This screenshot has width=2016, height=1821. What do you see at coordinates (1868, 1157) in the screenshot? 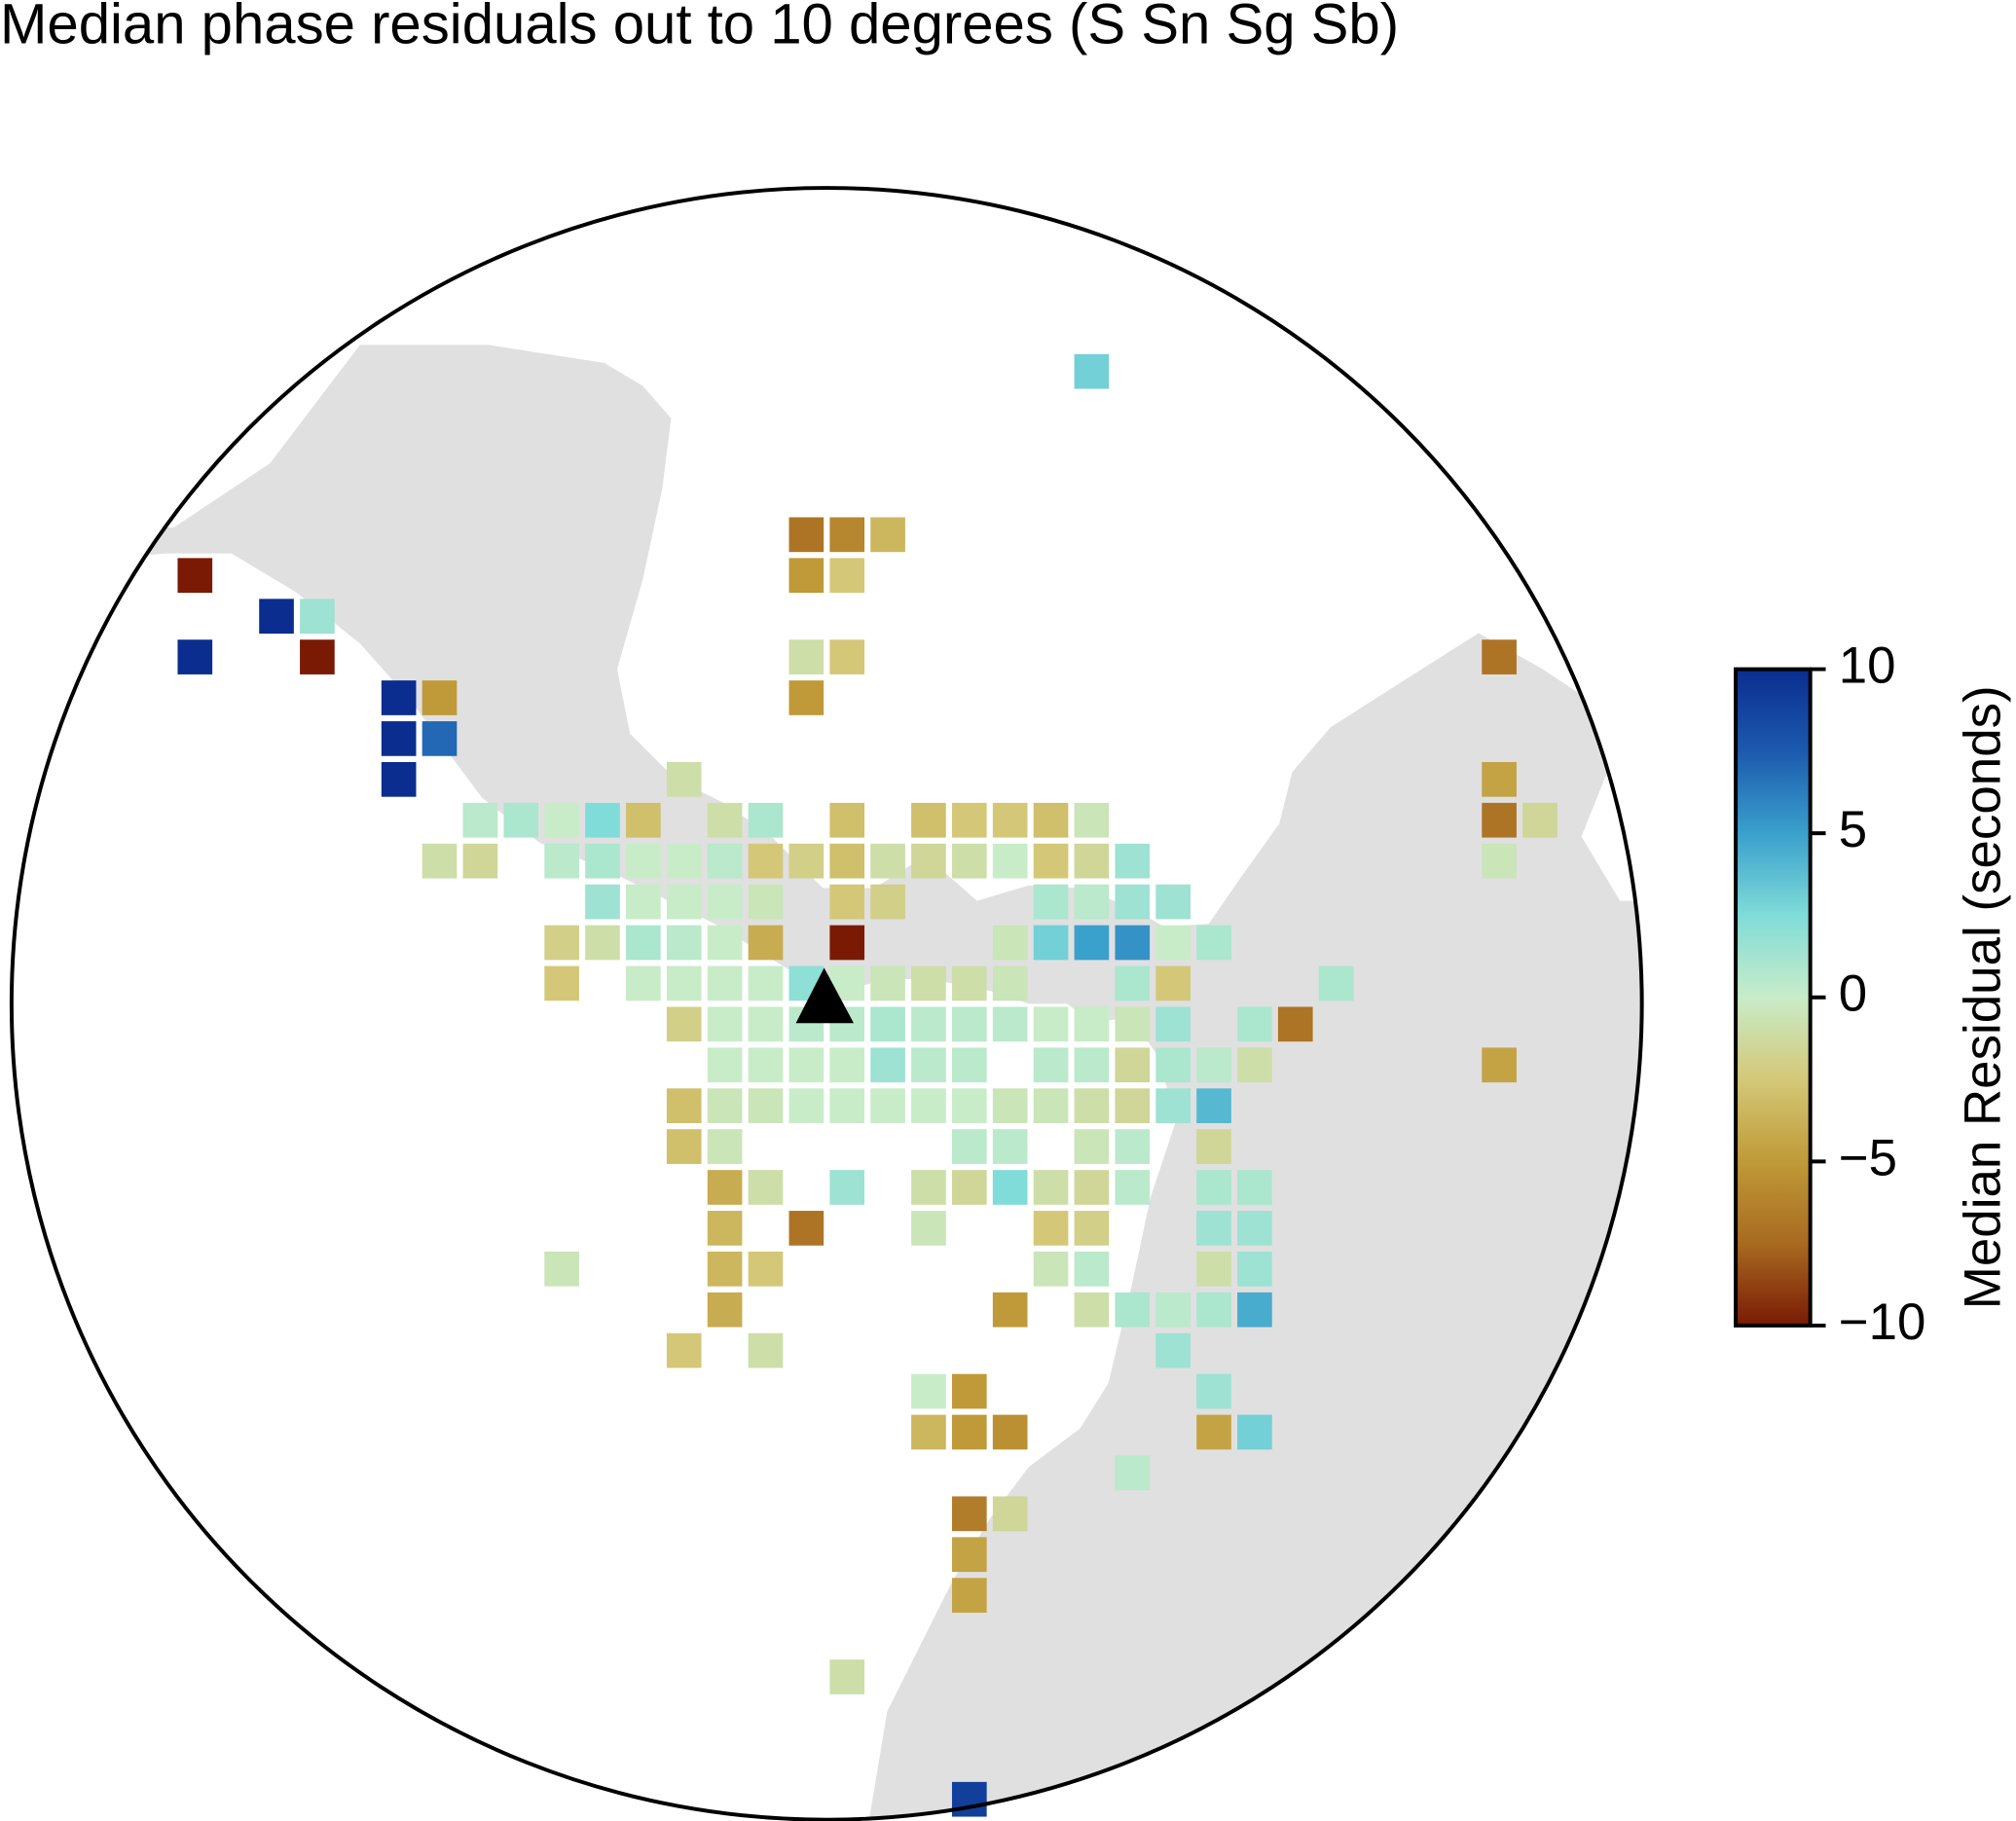
I see `colorbar-tick-label: −5` at bounding box center [1868, 1157].